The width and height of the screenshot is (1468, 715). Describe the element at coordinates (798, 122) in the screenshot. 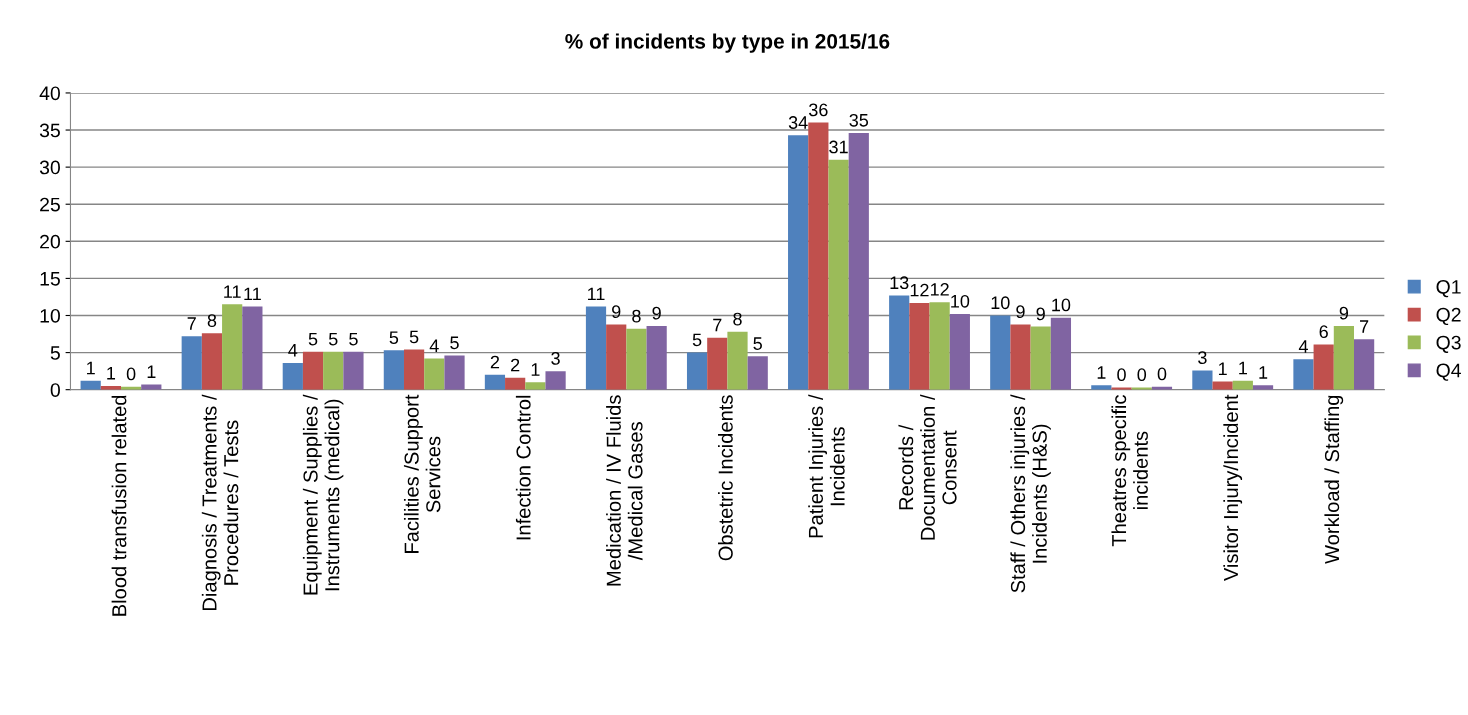

I see `data-label: 34` at that location.